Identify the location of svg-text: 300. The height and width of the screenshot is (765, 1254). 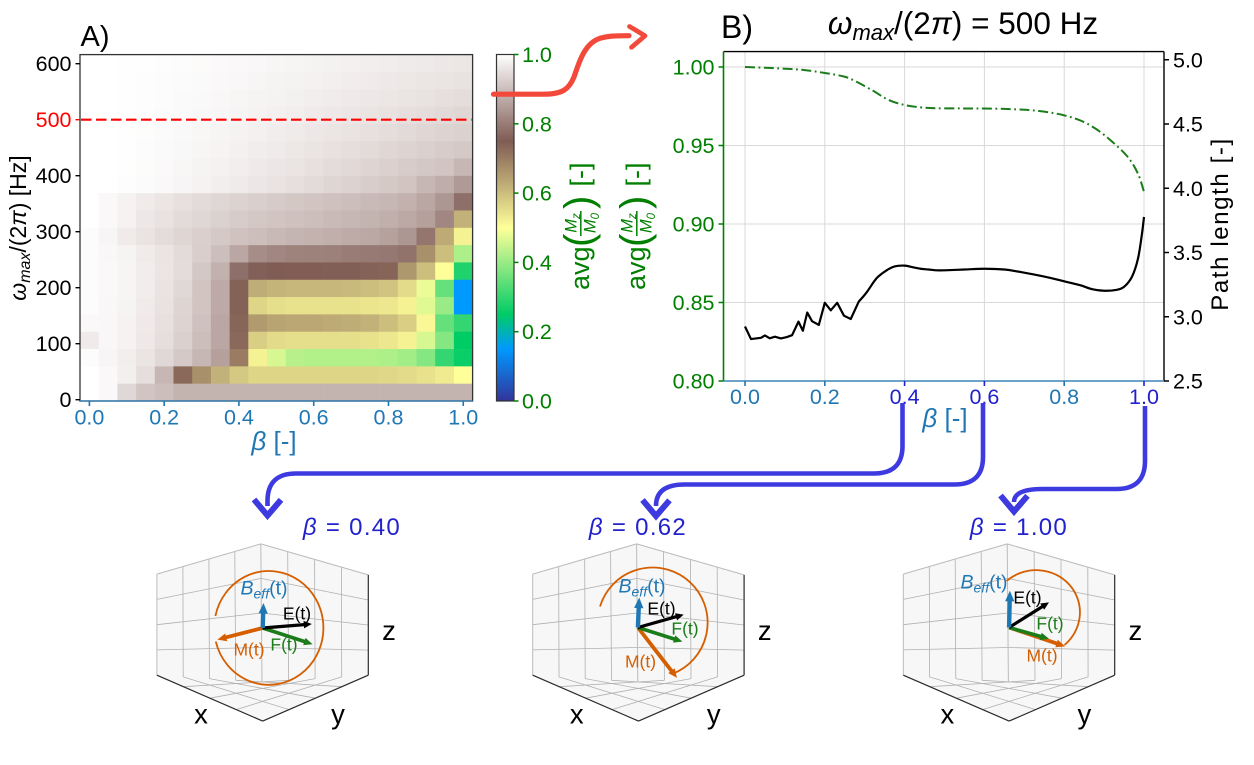
(54, 232).